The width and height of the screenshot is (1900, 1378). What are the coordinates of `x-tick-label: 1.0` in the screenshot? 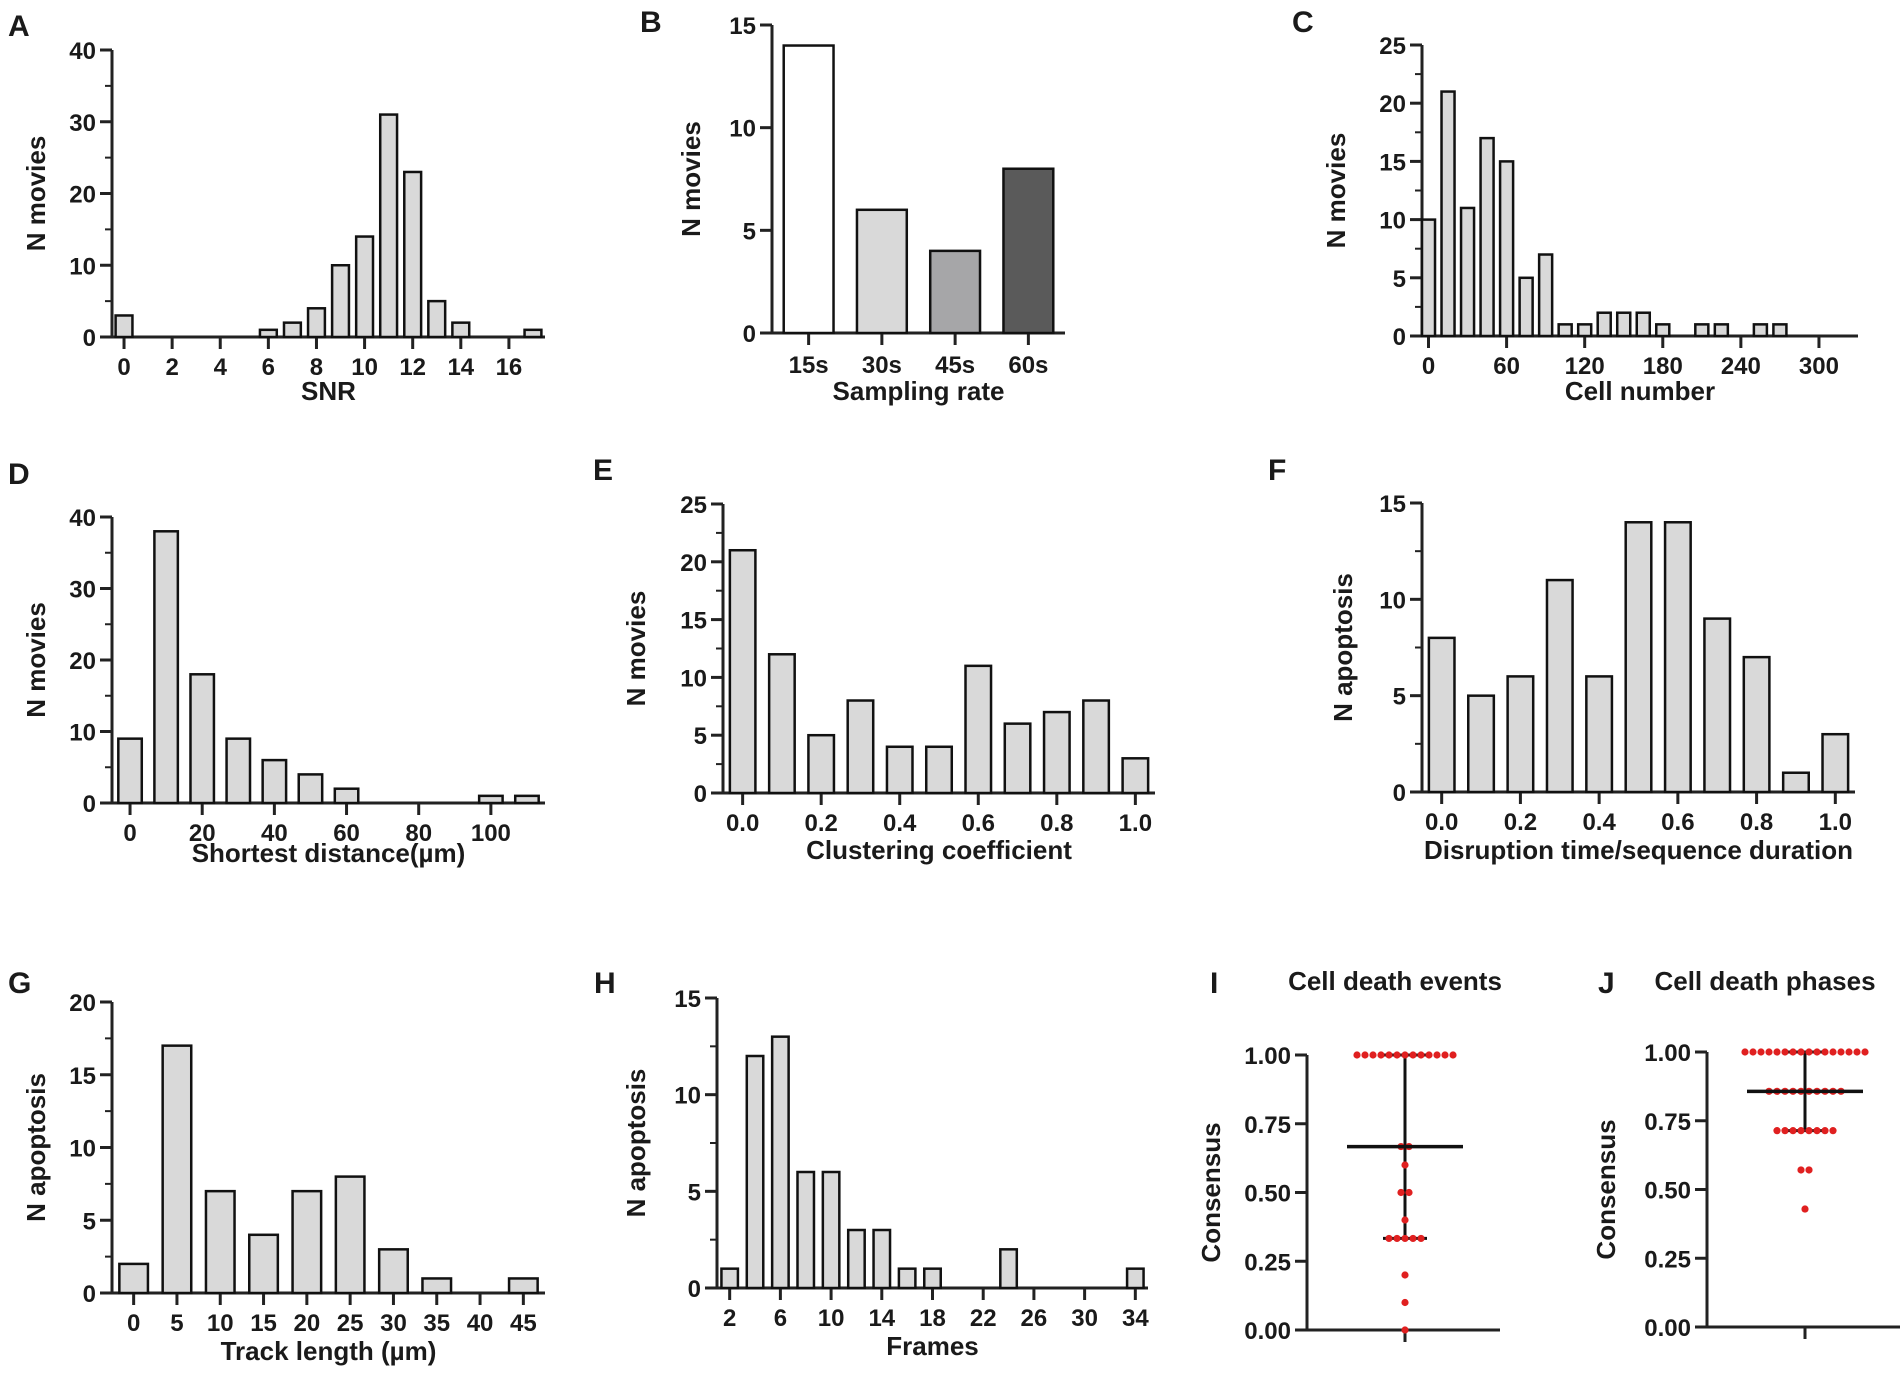 It's located at (1135, 823).